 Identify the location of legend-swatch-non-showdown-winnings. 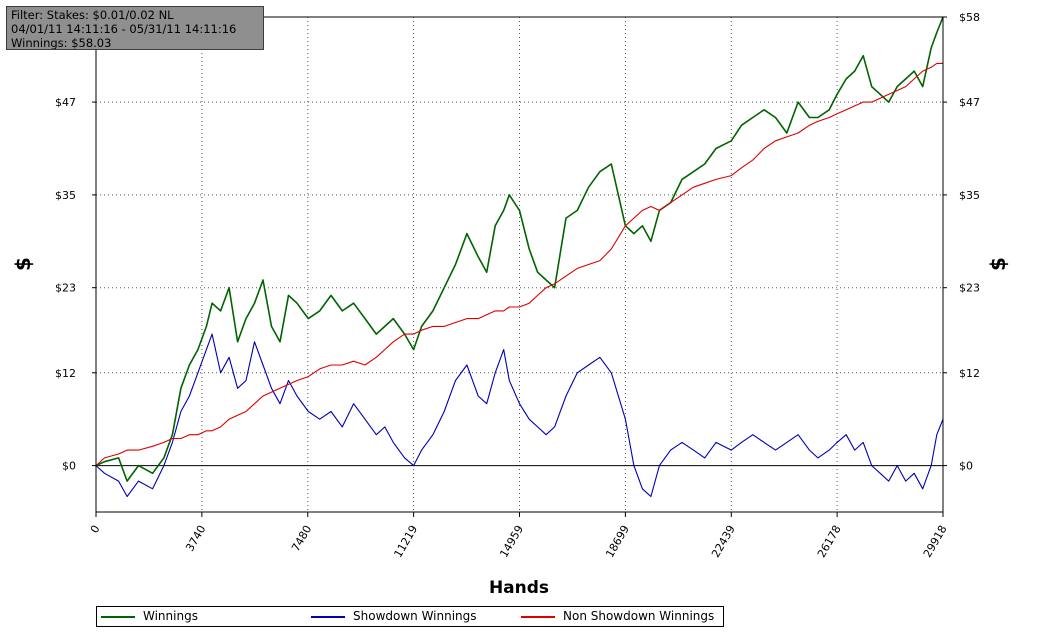
(538, 617).